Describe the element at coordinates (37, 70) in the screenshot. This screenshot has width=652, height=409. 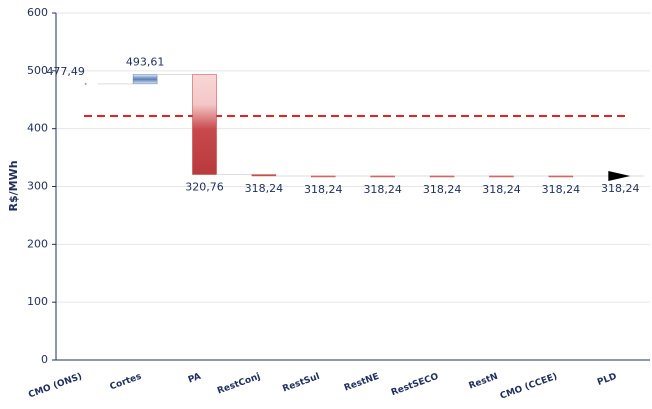
I see `y-tick-label: 500` at that location.